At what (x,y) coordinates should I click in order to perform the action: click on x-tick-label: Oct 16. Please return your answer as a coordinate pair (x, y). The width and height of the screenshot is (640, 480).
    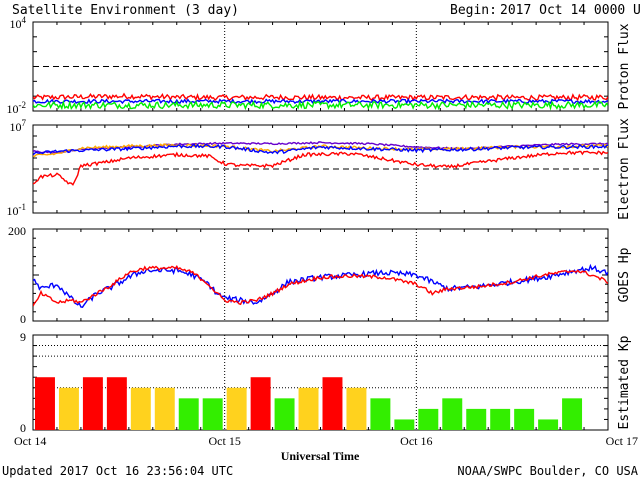
    Looking at the image, I should click on (416, 441).